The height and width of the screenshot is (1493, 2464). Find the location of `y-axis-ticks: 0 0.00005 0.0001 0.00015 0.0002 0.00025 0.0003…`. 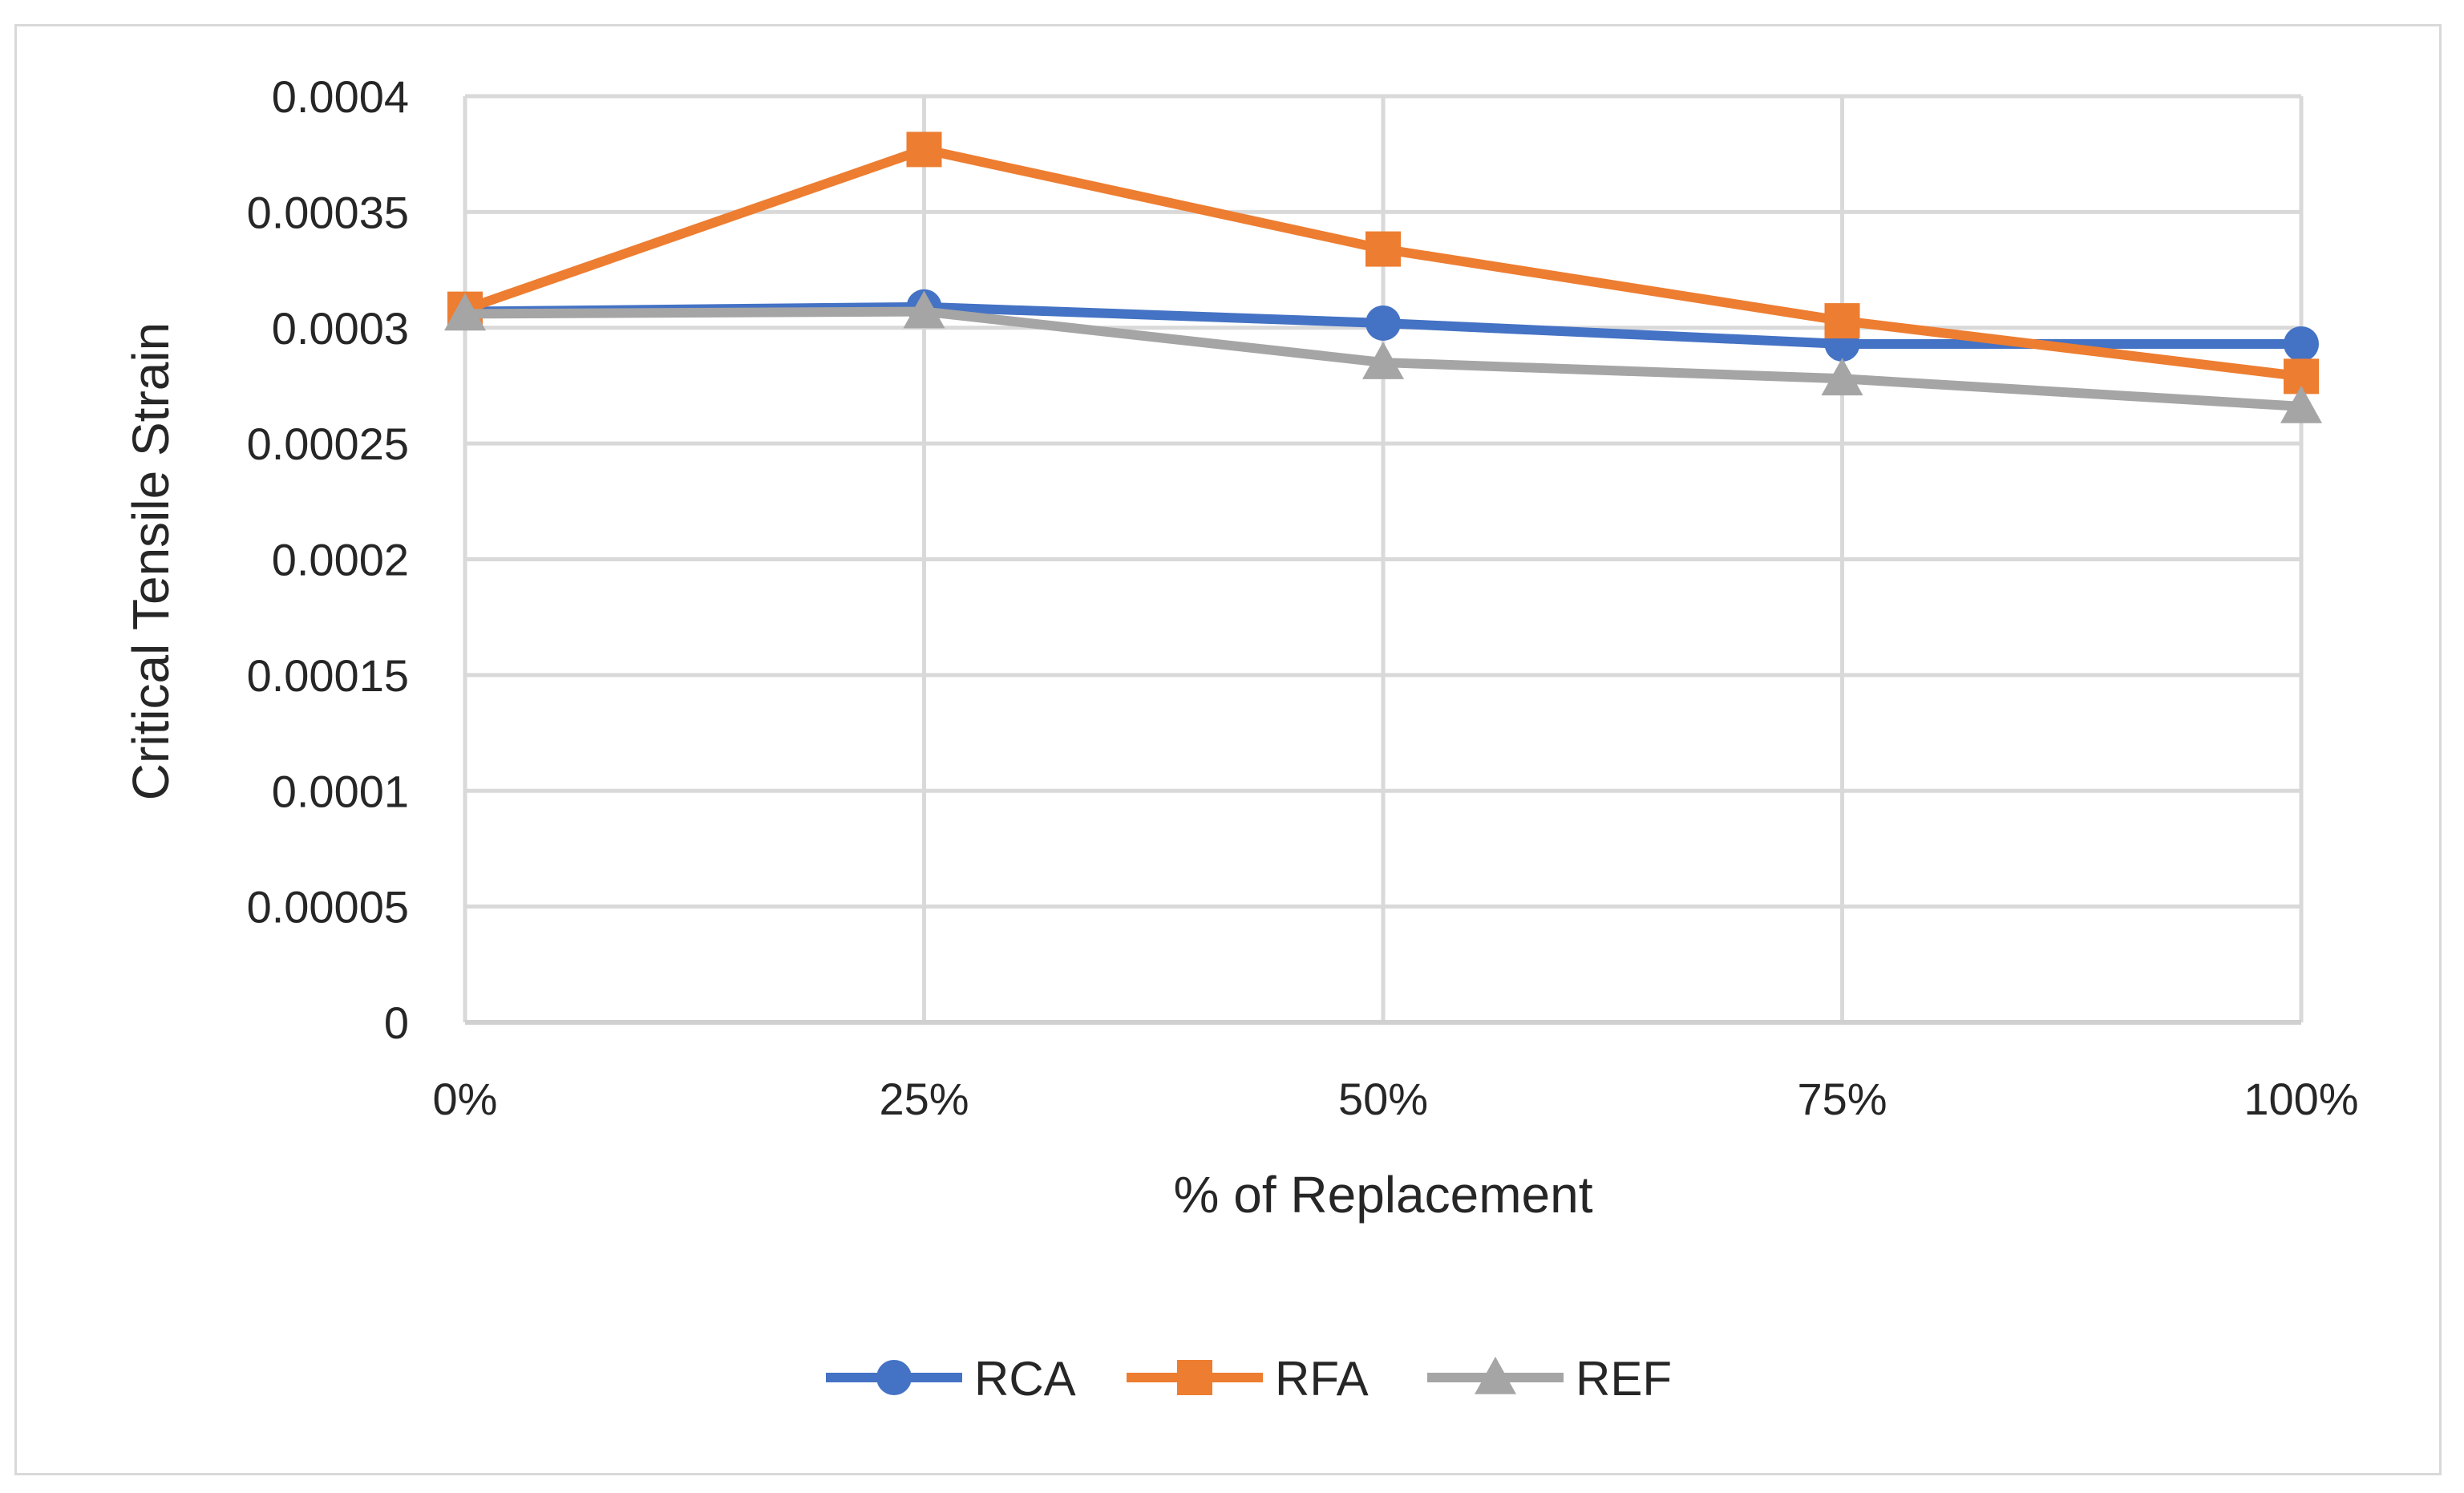

y-axis-ticks: 0 0.00005 0.0001 0.00015 0.0002 0.00025 0.0003… is located at coordinates (328, 559).